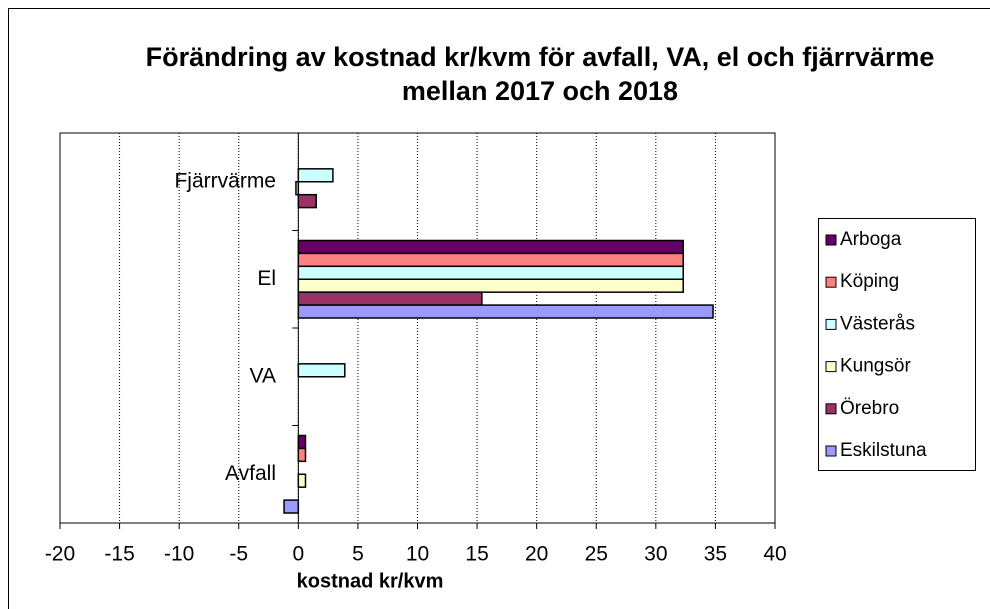 Image resolution: width=990 pixels, height=609 pixels. What do you see at coordinates (655, 554) in the screenshot?
I see `x-tick-label: 30` at bounding box center [655, 554].